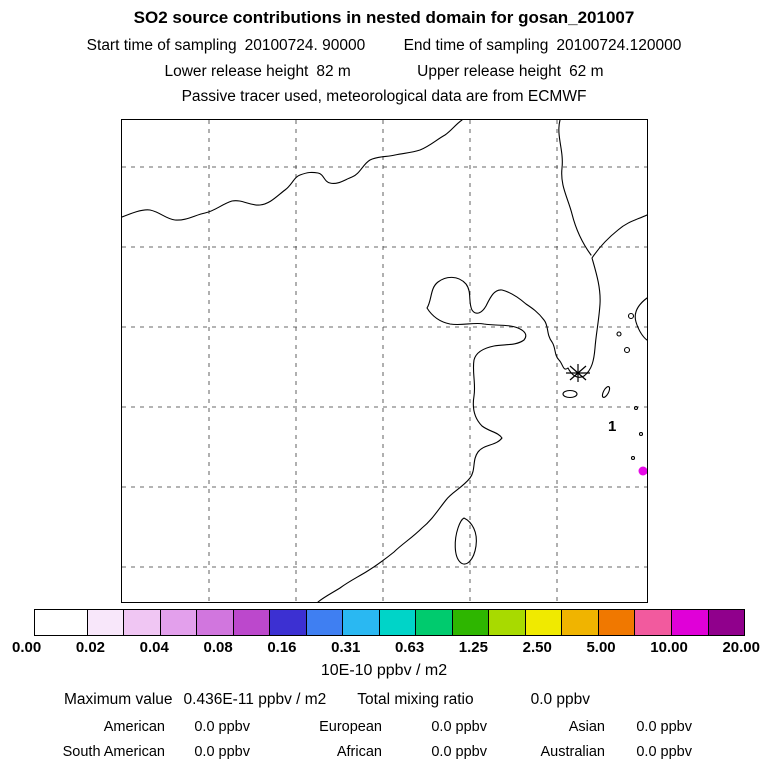 The width and height of the screenshot is (768, 768). I want to click on colorbar-tick-label: 20.00, so click(741, 647).